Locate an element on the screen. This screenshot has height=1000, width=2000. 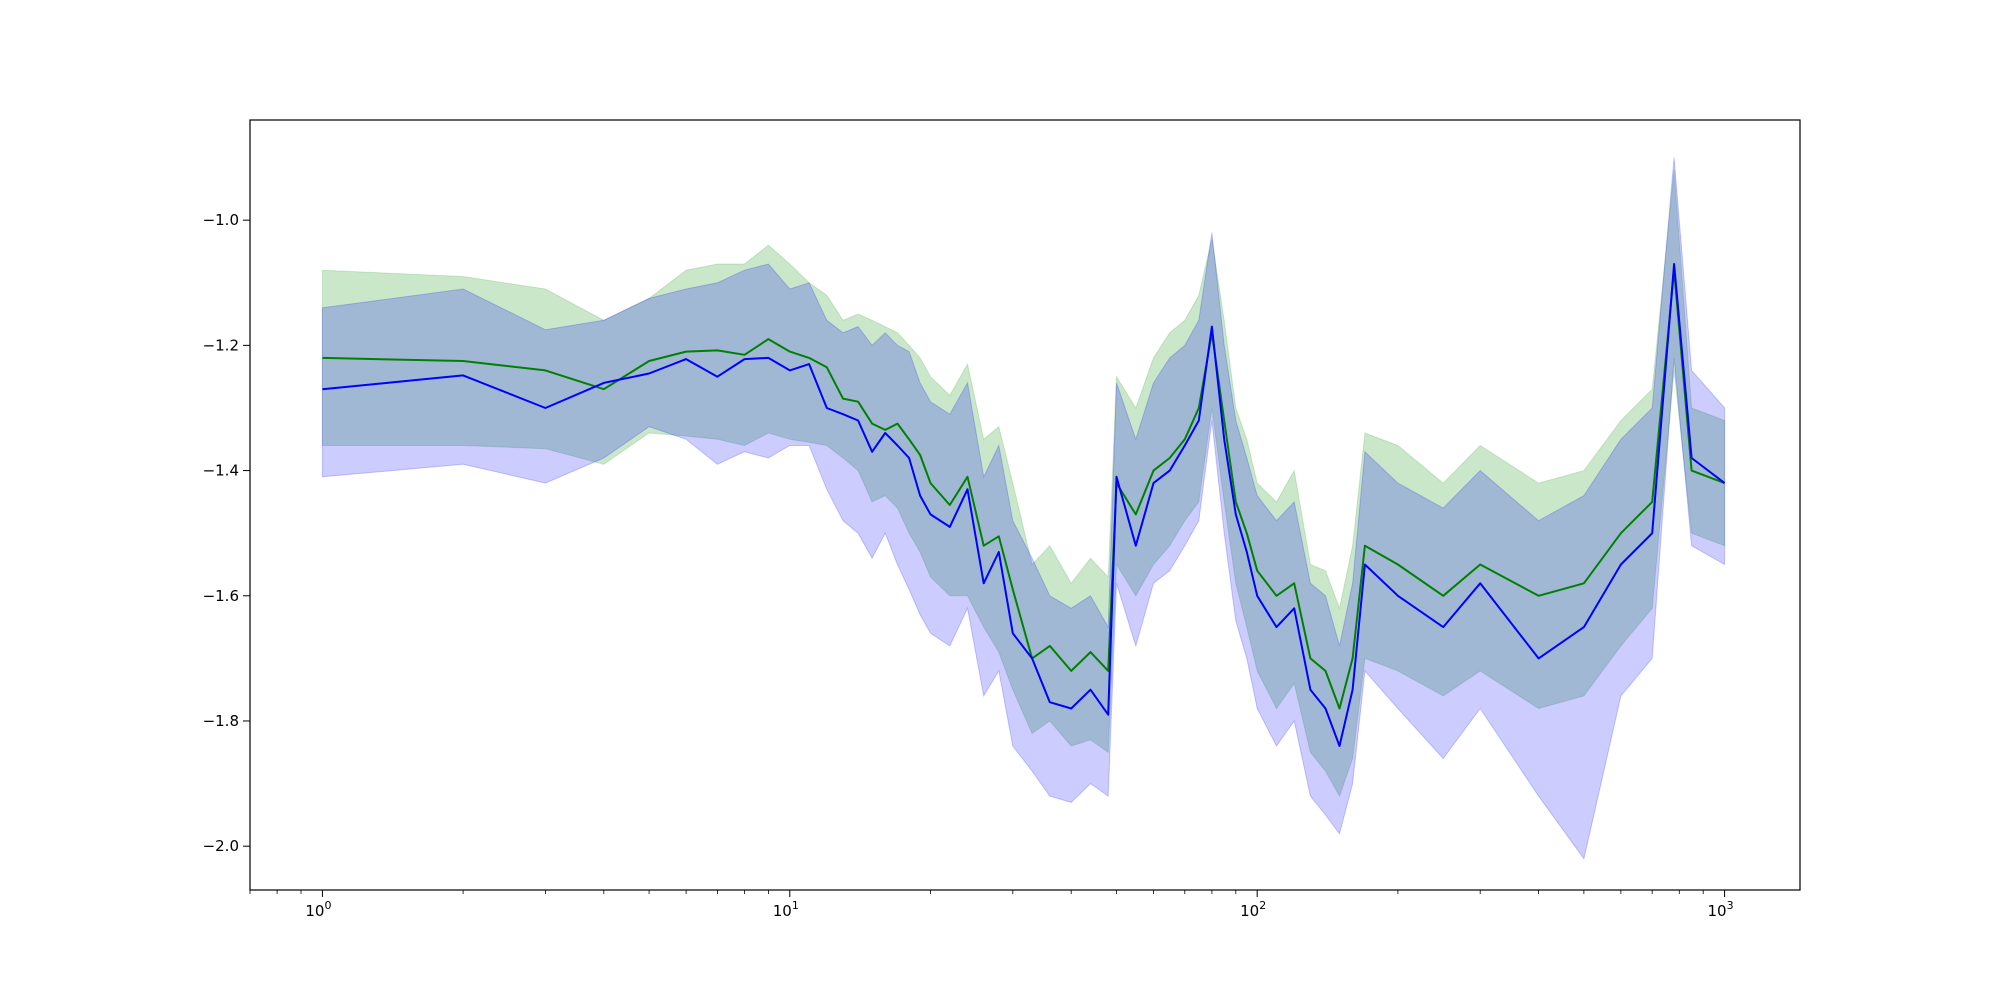
y-tick-label: −1.0 is located at coordinates (221, 220).